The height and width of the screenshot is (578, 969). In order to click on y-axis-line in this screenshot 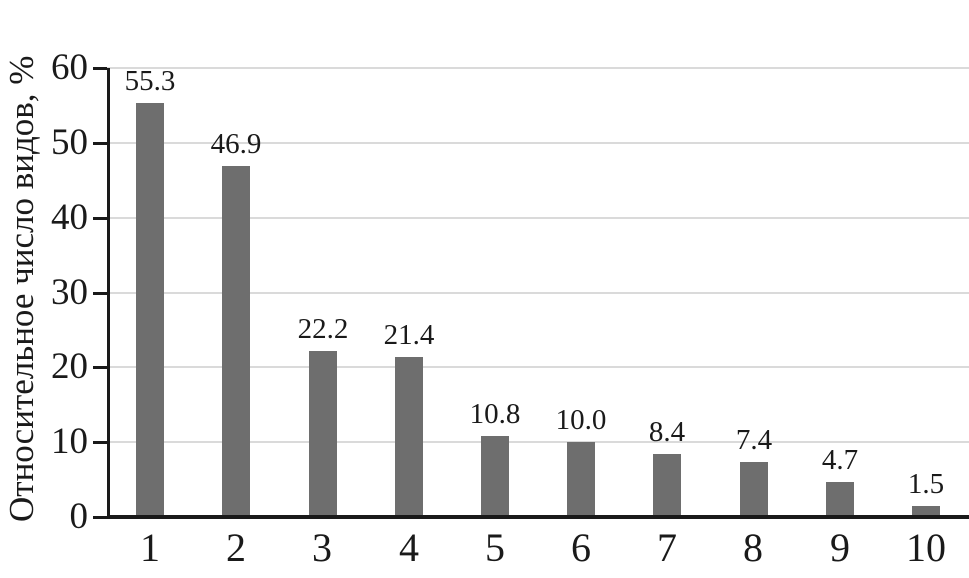, I will do `click(108, 293)`.